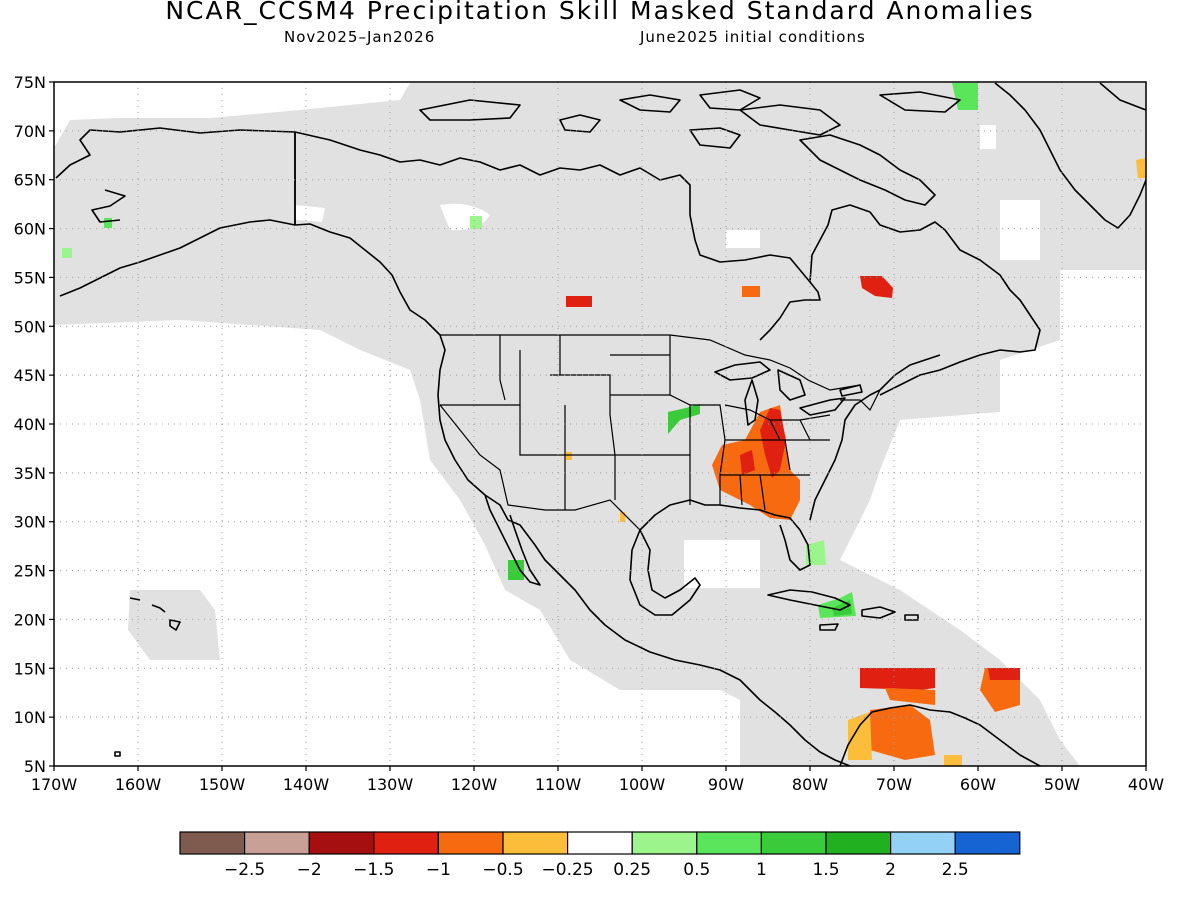  What do you see at coordinates (816, 552) in the screenshot?
I see `anomaly-bahamas` at bounding box center [816, 552].